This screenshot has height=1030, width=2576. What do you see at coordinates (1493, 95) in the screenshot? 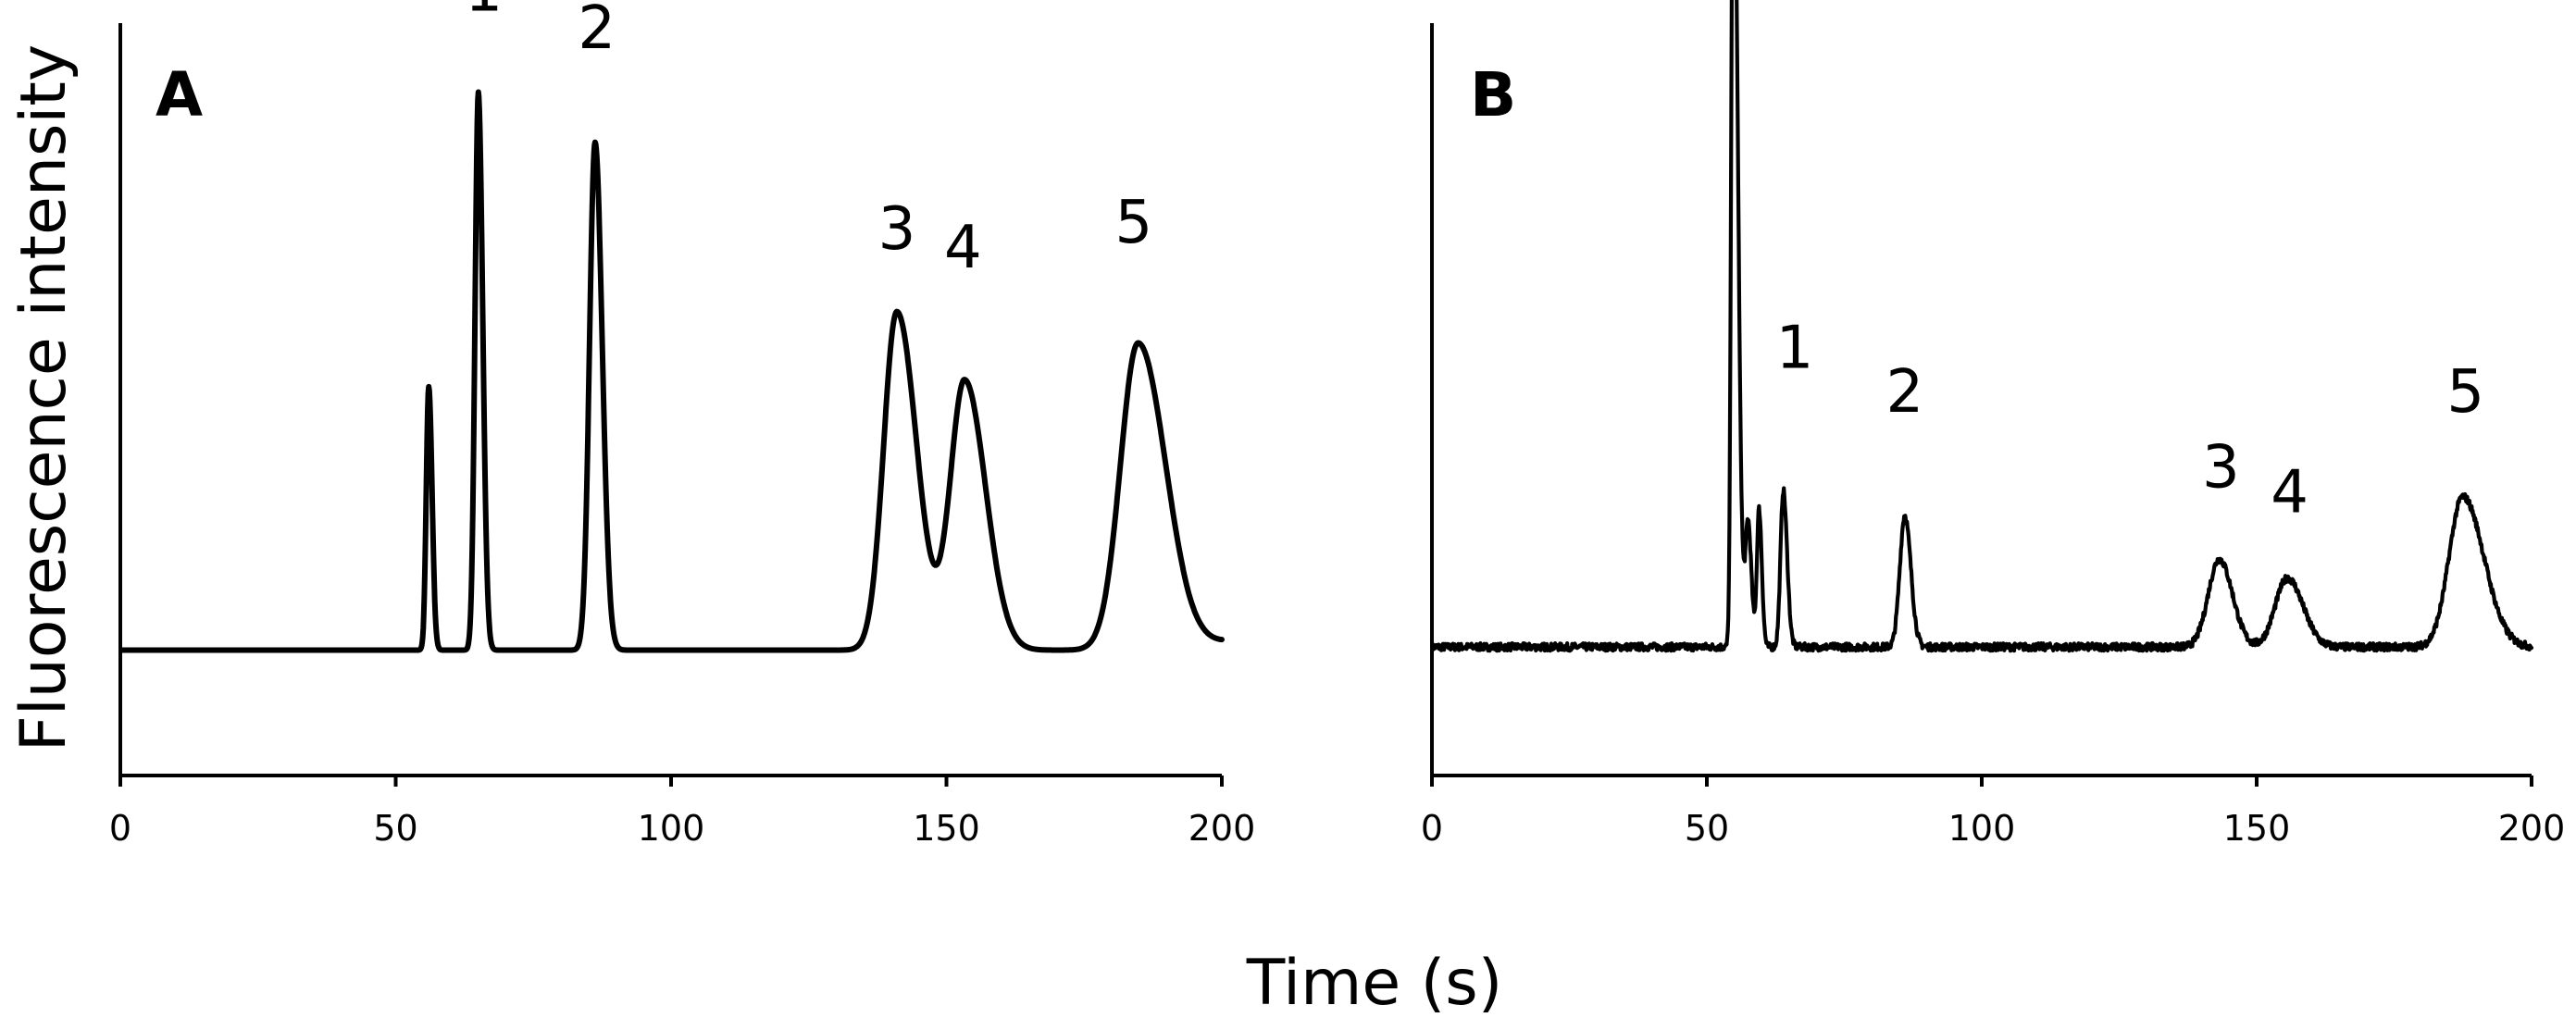
I see `panel-label-b: B` at bounding box center [1493, 95].